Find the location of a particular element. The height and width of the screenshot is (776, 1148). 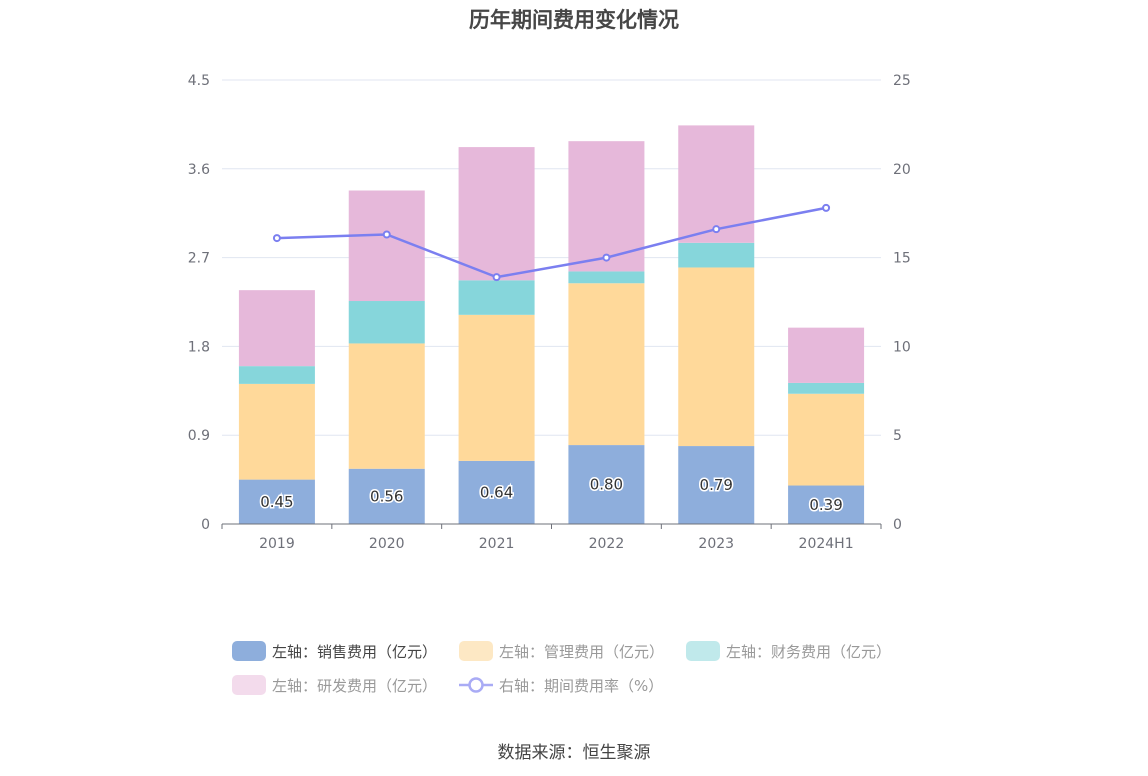

right-axis-tick-label: 20 is located at coordinates (902, 170).